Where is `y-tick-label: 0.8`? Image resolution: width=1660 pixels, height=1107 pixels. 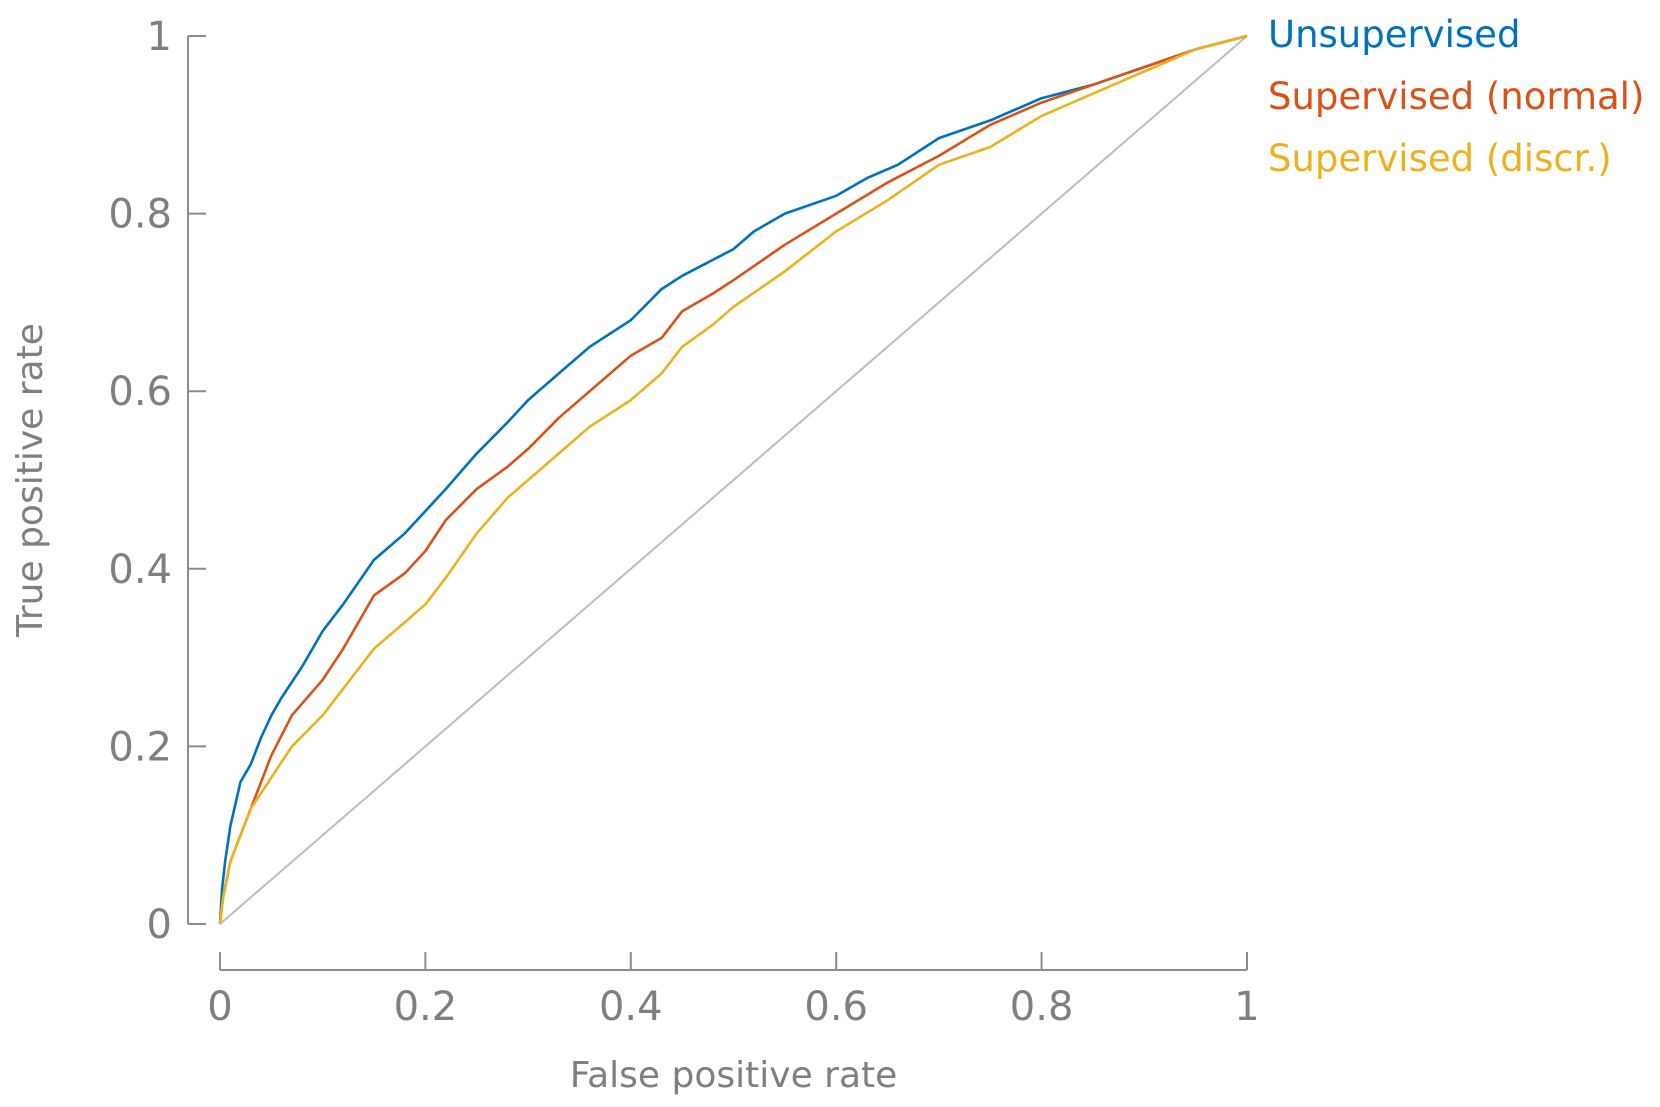
y-tick-label: 0.8 is located at coordinates (140, 215).